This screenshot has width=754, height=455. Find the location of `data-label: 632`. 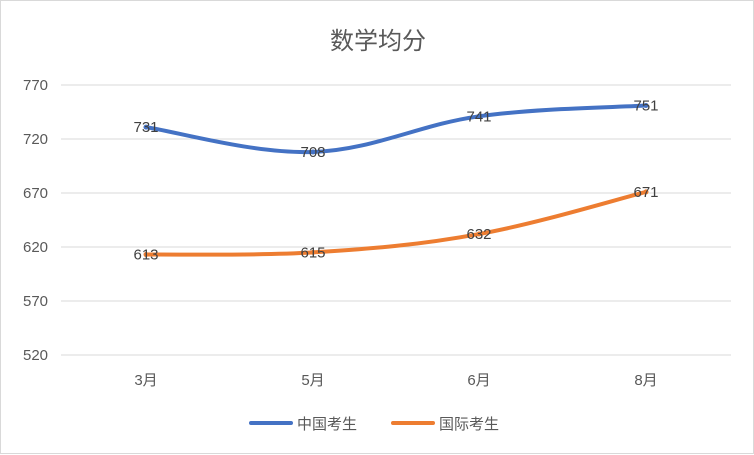

data-label: 632 is located at coordinates (478, 234).